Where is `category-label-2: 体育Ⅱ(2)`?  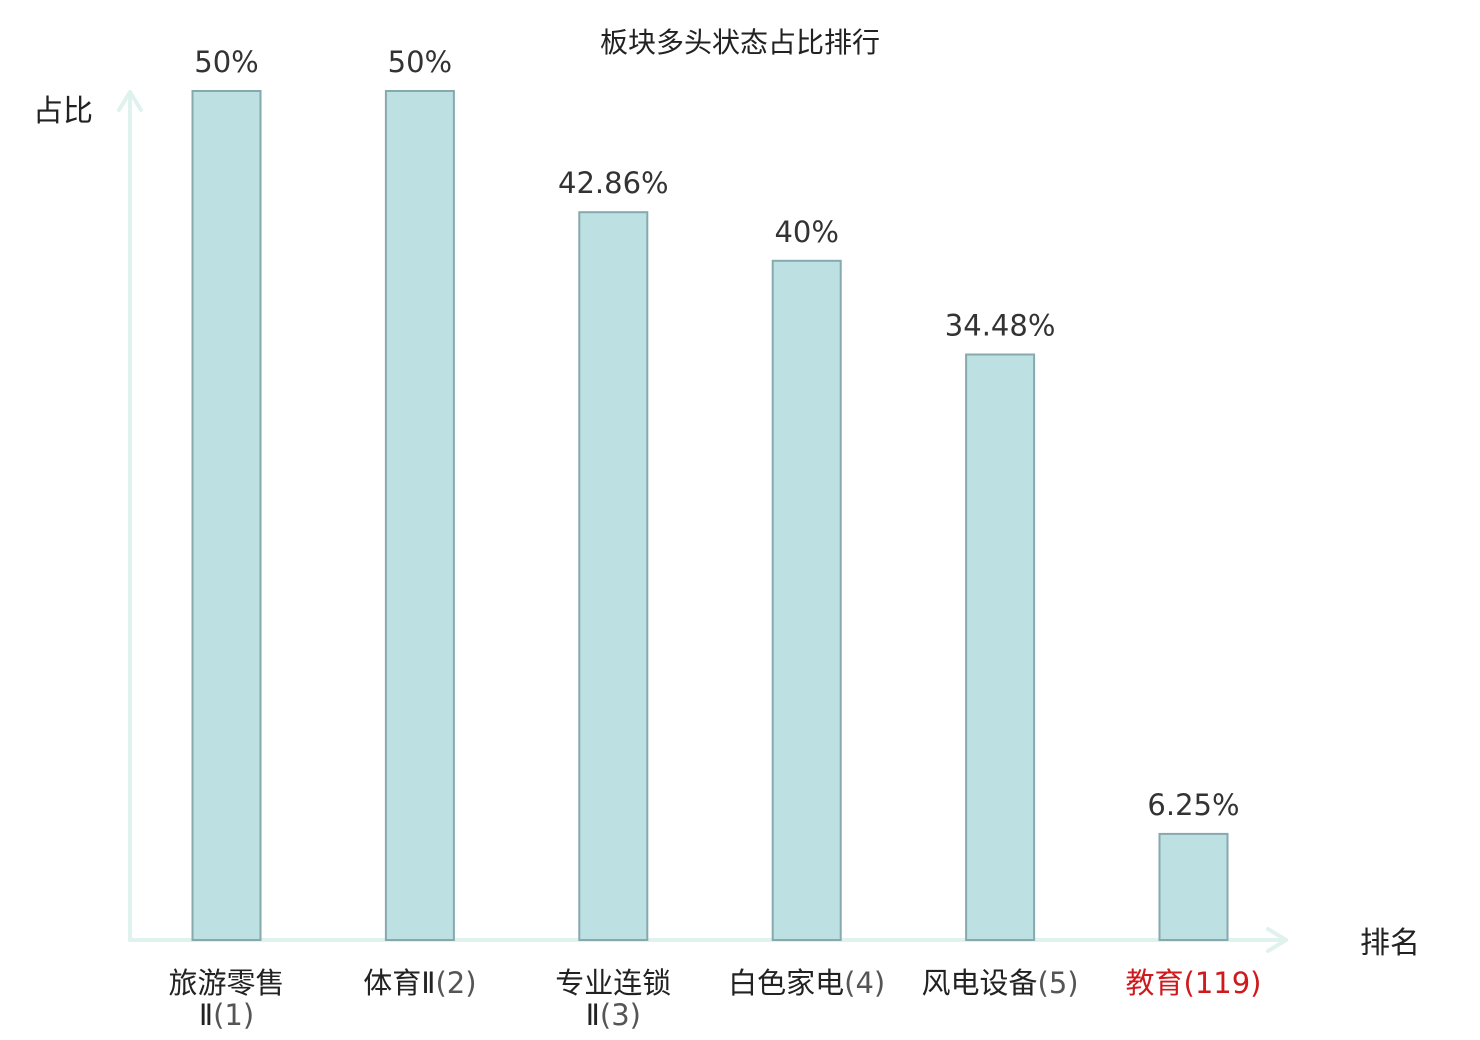
category-label-2: 体育Ⅱ(2) is located at coordinates (419, 983).